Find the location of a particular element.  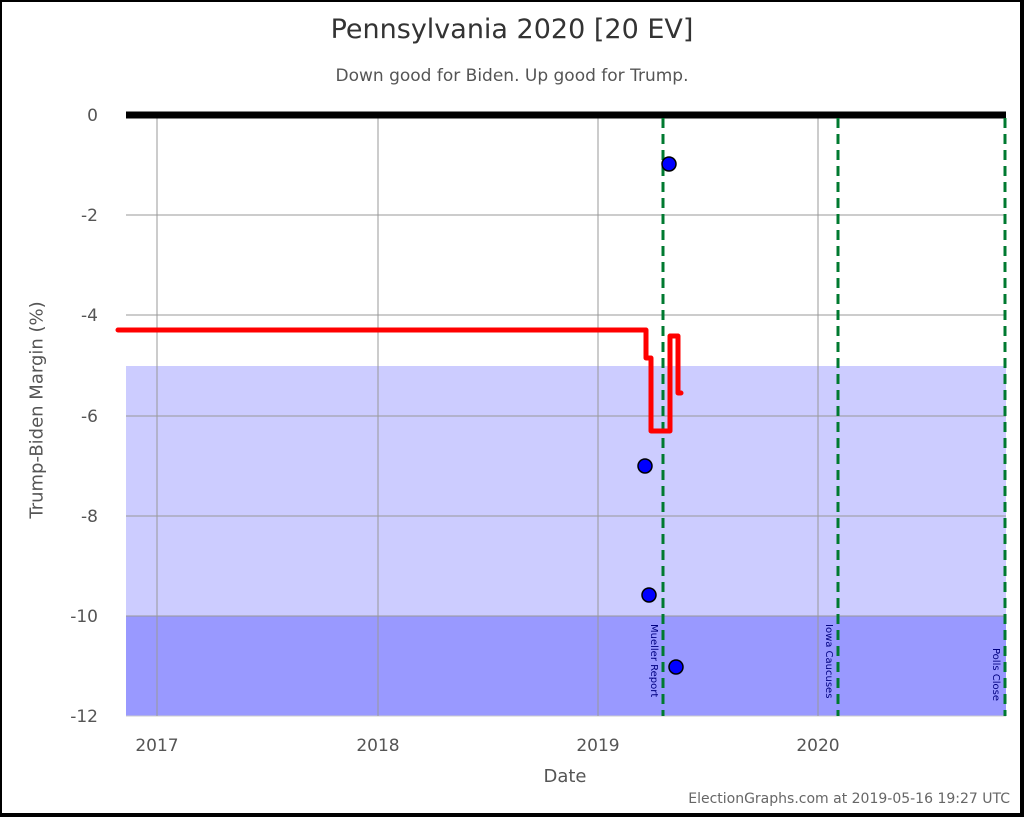

svg-text: 2020 is located at coordinates (817, 746).